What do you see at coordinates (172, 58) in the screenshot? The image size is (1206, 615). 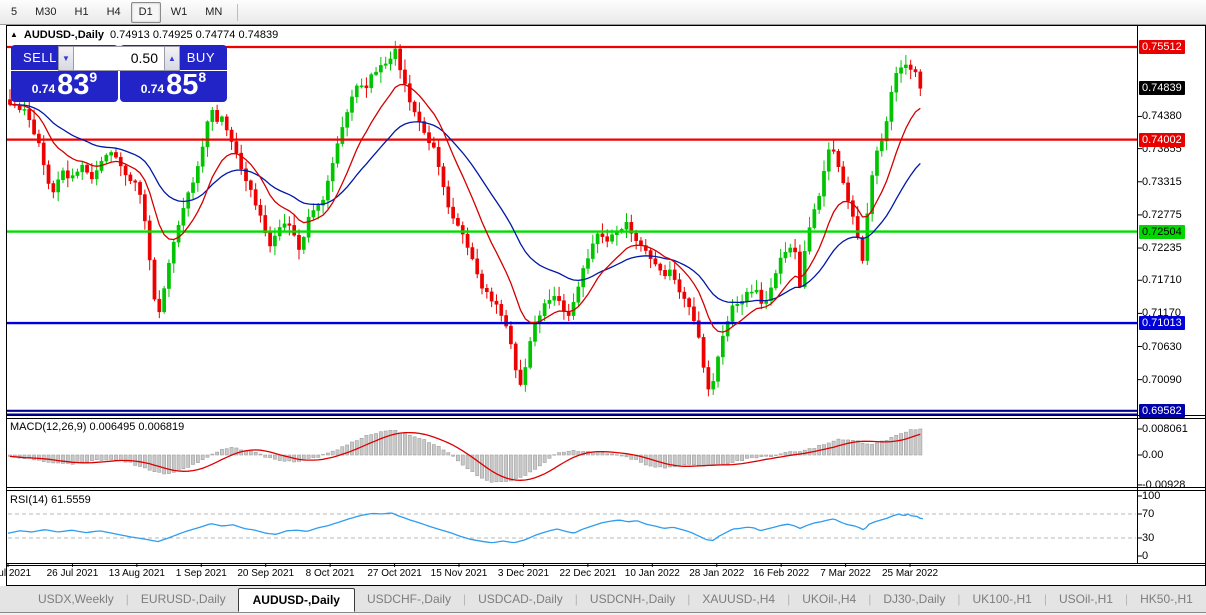 I see `volume-increase-icon: ▲` at bounding box center [172, 58].